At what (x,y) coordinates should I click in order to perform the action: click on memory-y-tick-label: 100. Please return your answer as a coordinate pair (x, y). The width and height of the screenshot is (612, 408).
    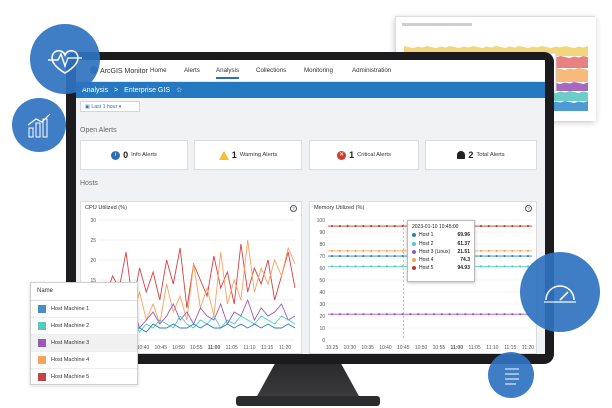
    Looking at the image, I should click on (321, 221).